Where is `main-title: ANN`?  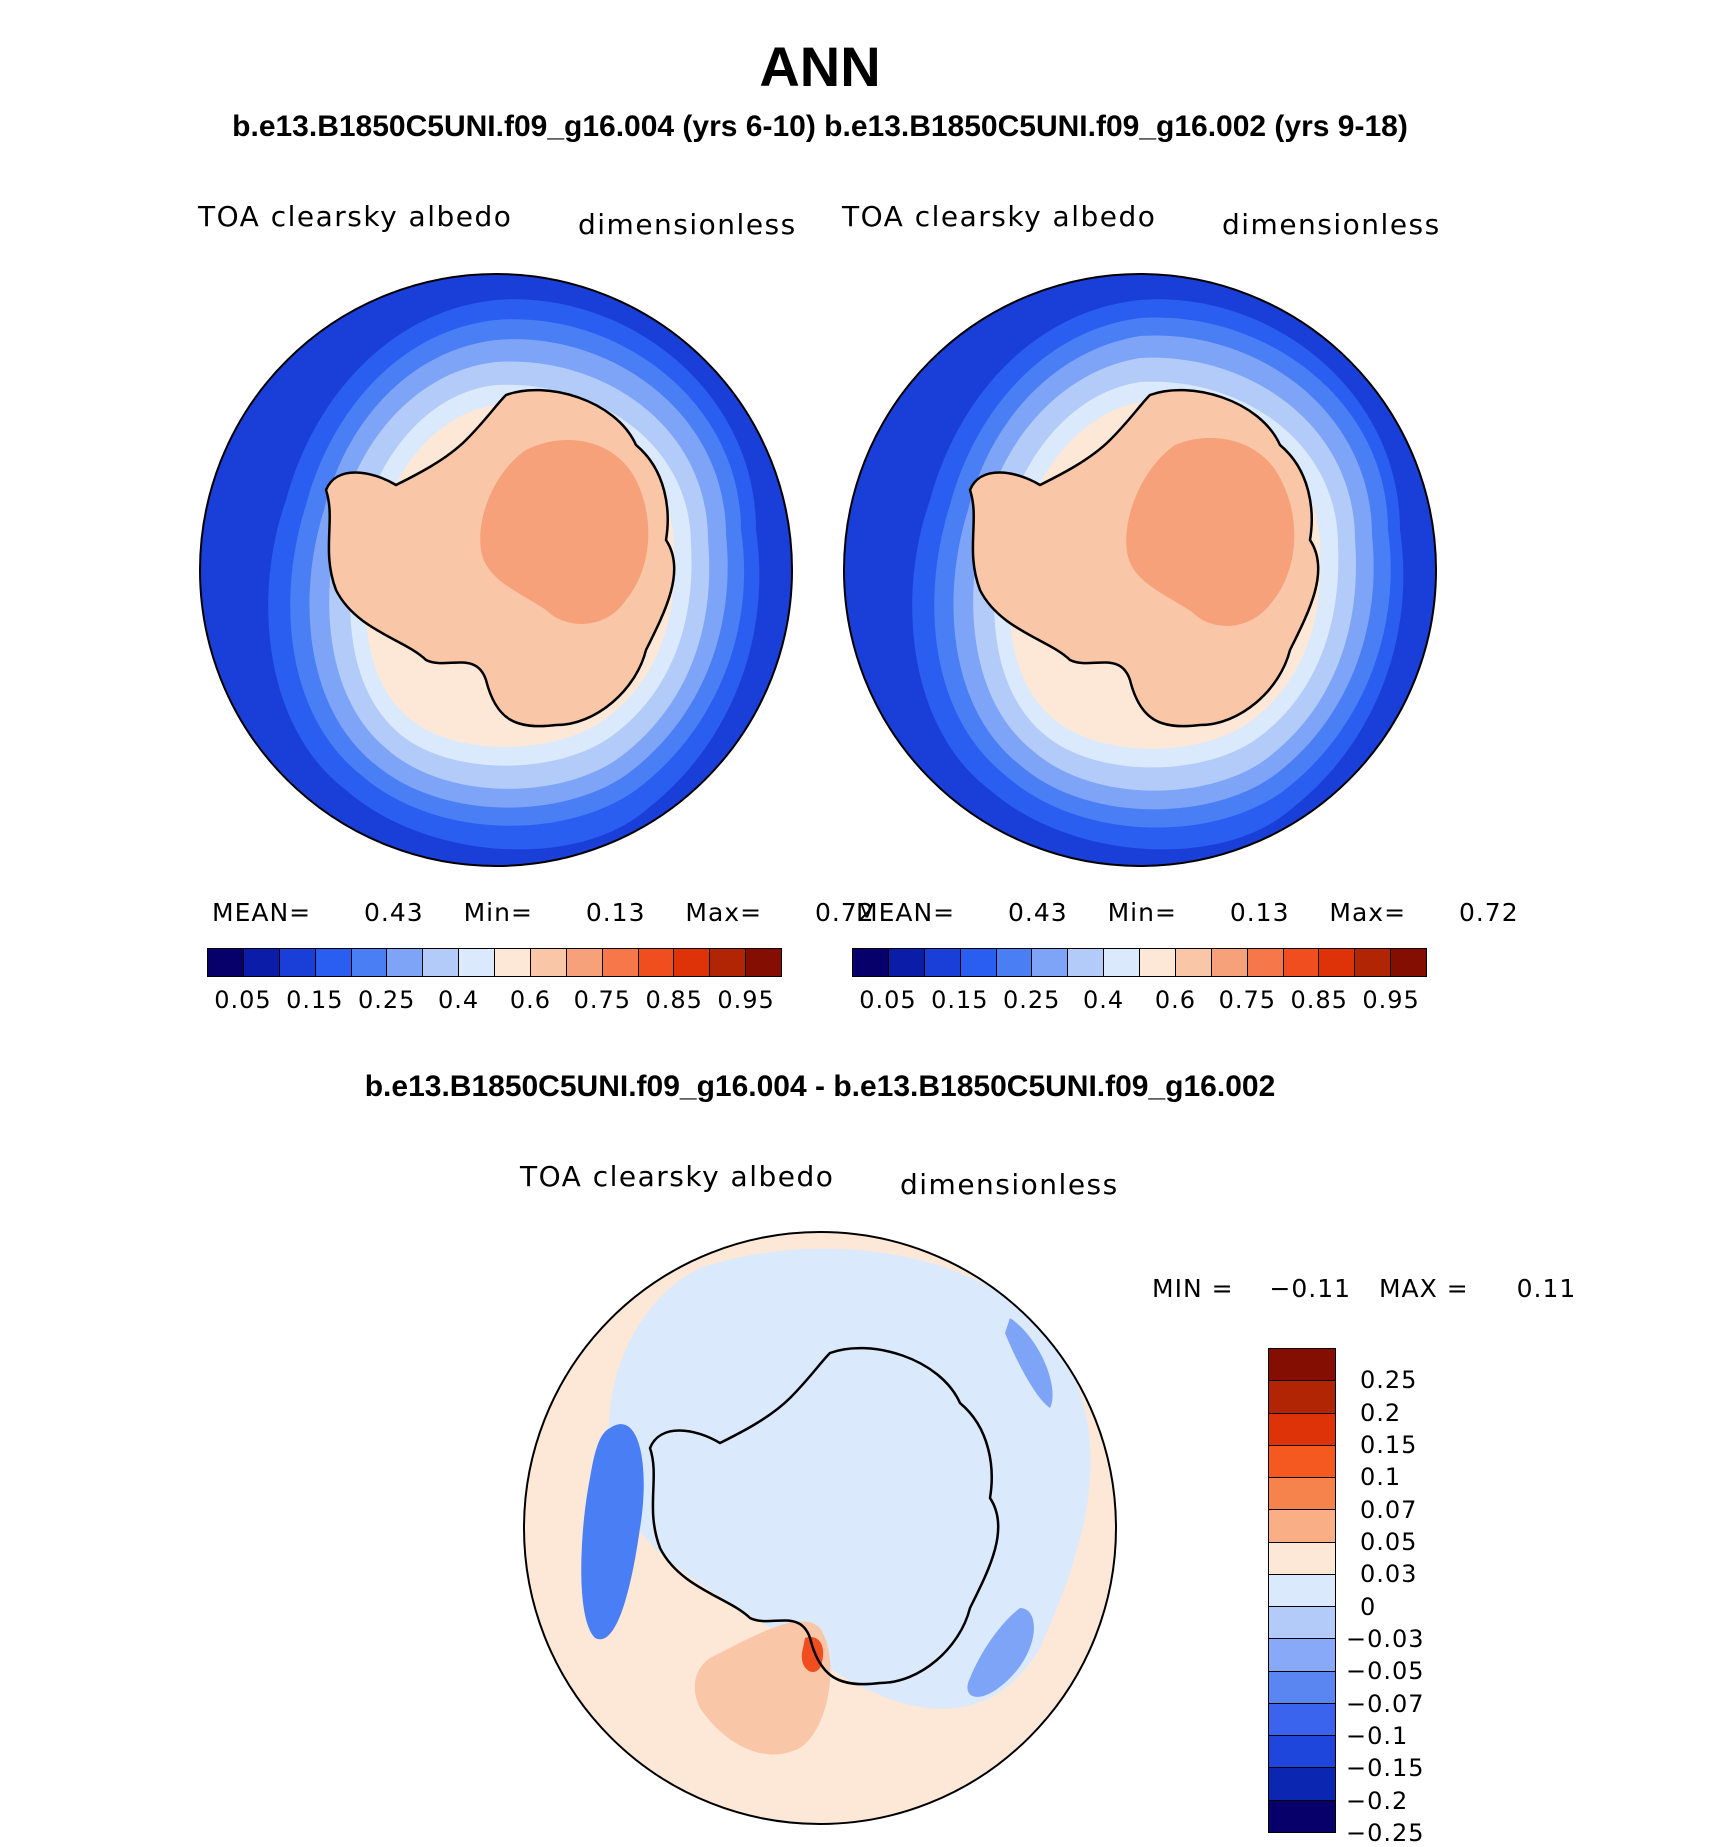 main-title: ANN is located at coordinates (820, 66).